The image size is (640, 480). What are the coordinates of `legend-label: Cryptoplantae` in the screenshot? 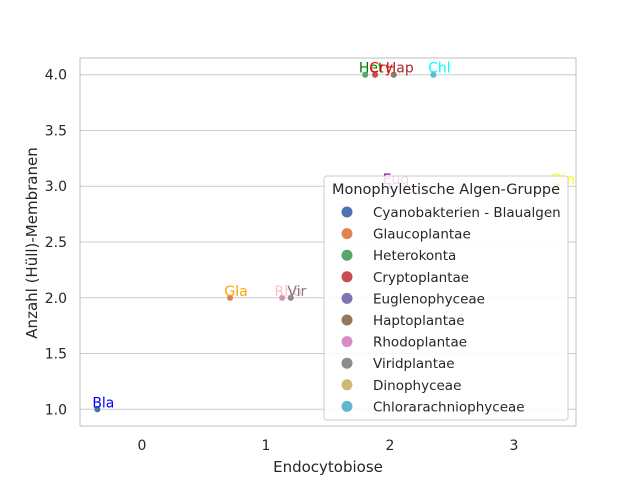 It's located at (421, 278).